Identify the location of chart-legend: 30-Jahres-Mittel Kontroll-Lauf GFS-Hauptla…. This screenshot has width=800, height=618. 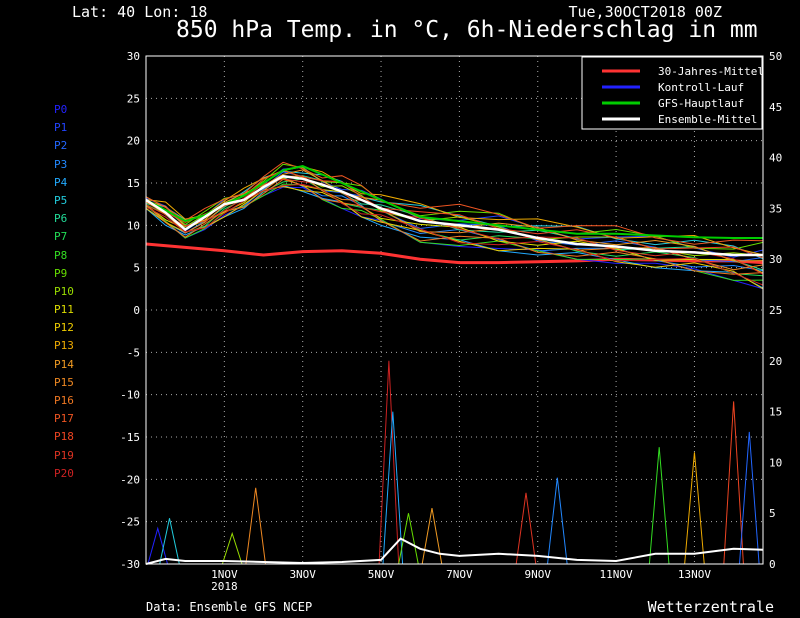
(672, 93).